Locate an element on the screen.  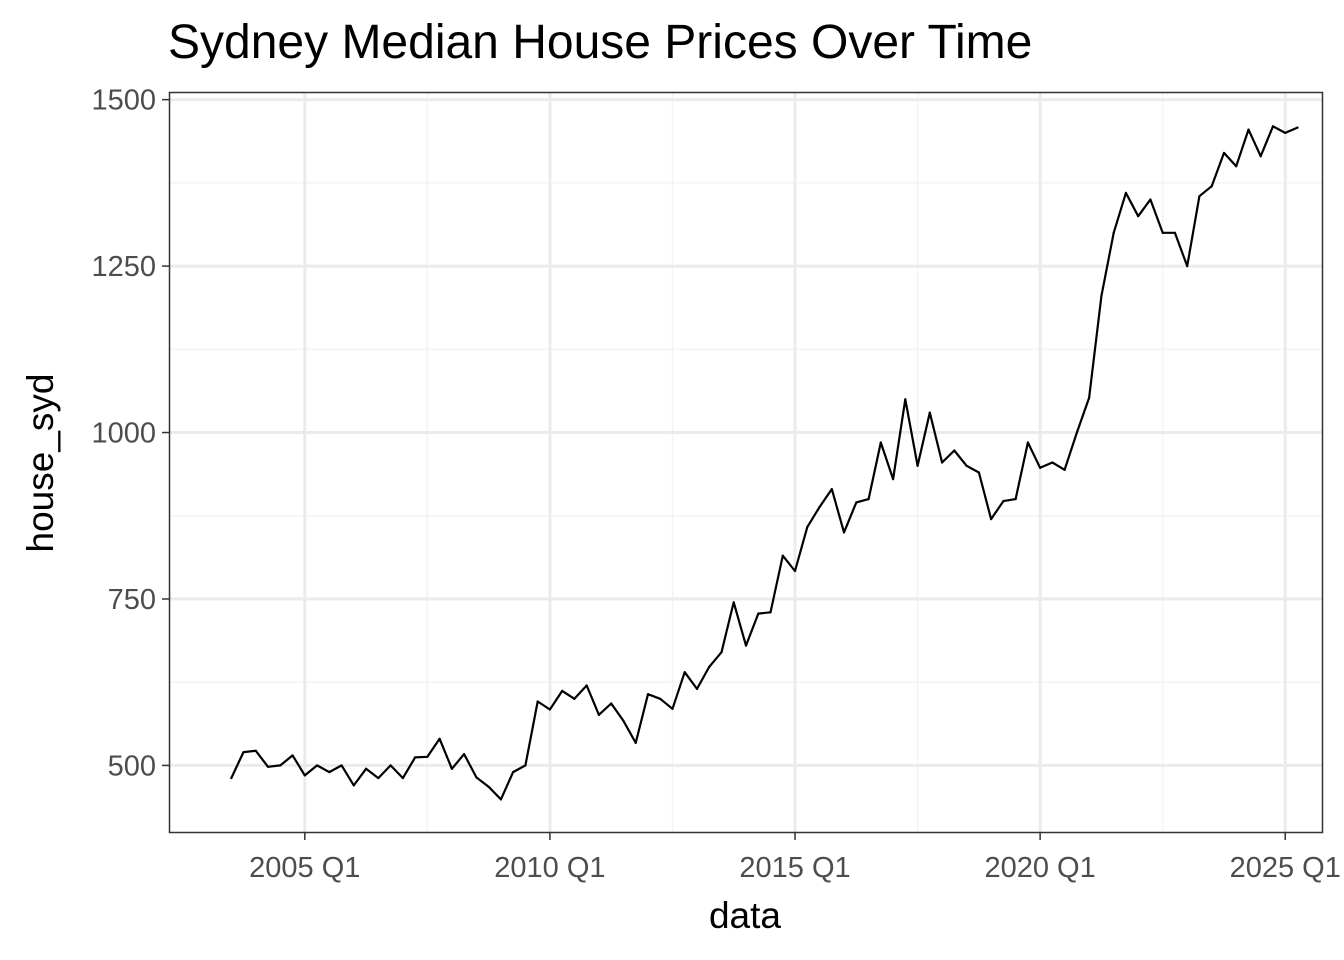
x-axis: 2005 Q1 2010 Q1 2015 Q1 2020 Q1 2025 Q1 is located at coordinates (795, 858).